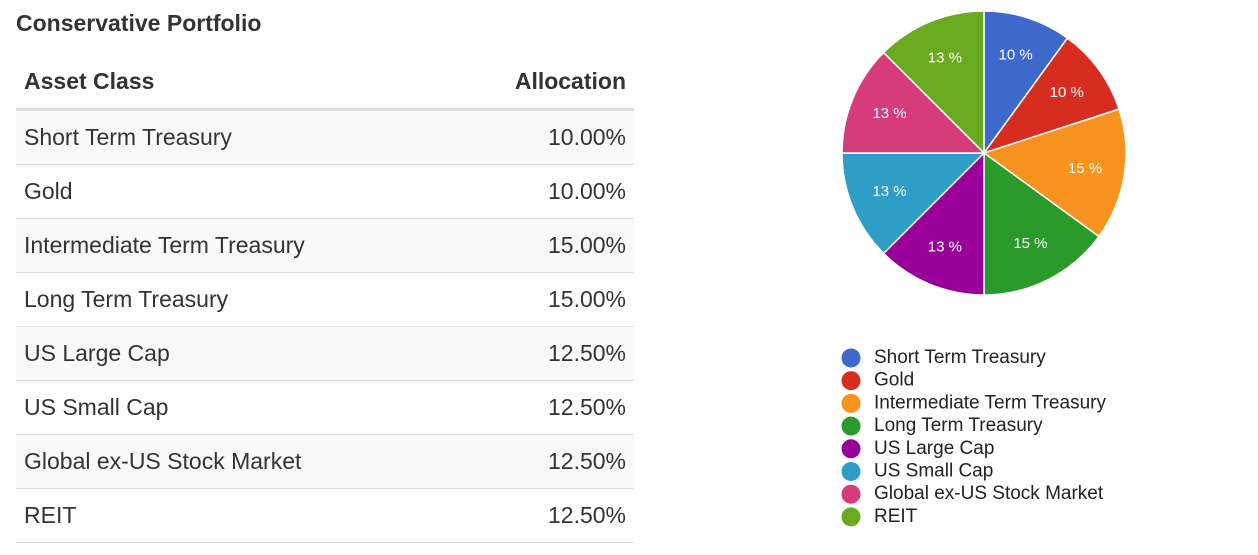 The width and height of the screenshot is (1258, 555). What do you see at coordinates (989, 493) in the screenshot?
I see `legend-label: Global ex-US Stock Market` at bounding box center [989, 493].